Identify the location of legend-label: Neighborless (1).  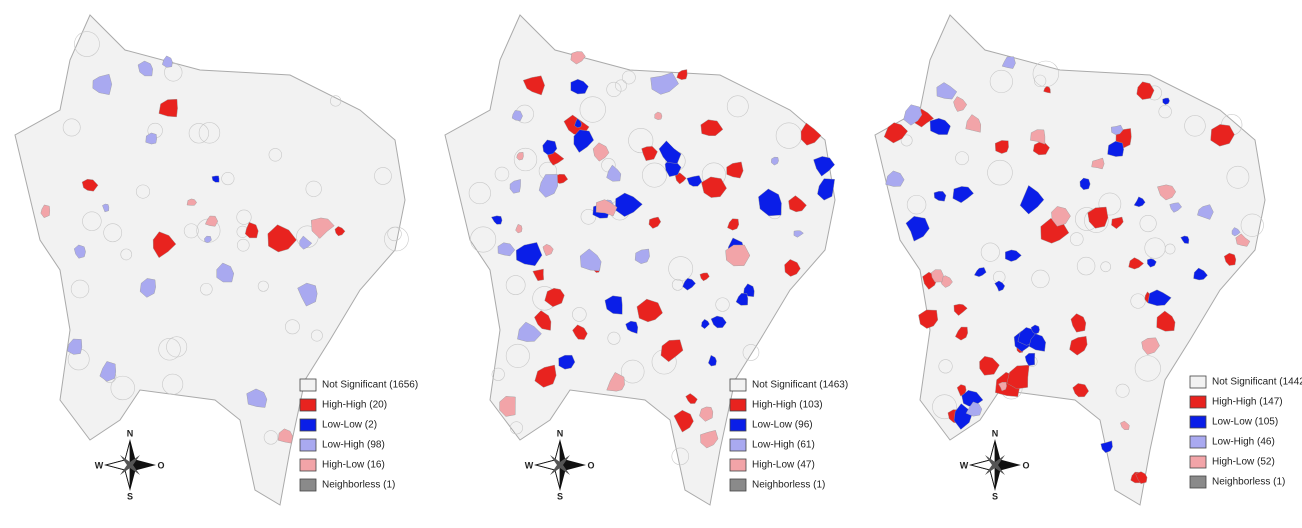
(1248, 482).